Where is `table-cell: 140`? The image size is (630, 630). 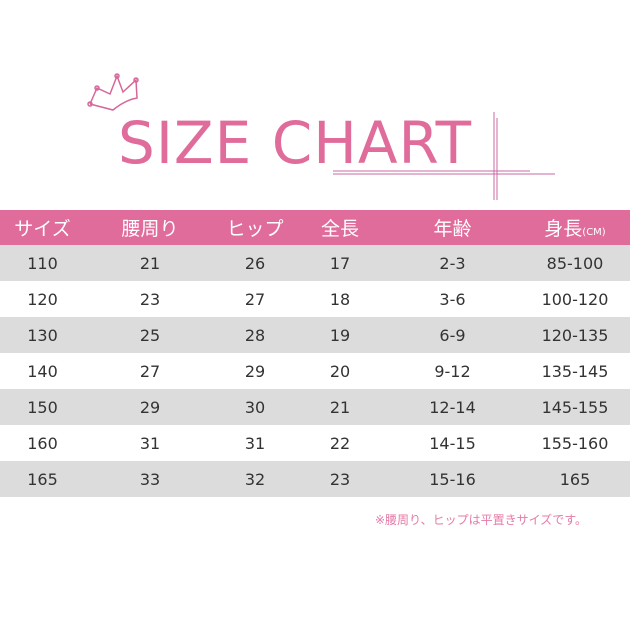
table-cell: 140 is located at coordinates (42, 371).